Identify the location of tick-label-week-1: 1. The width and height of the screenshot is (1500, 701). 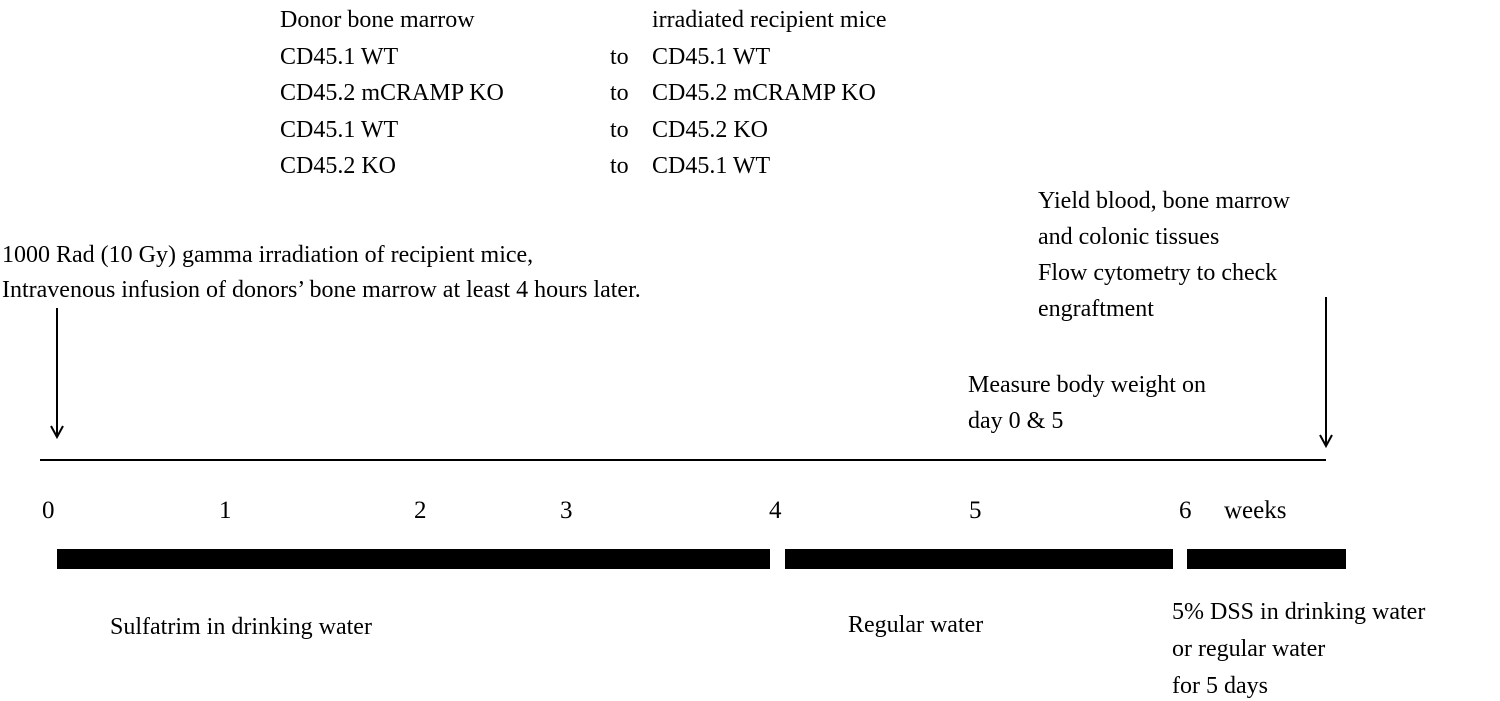
(225, 510).